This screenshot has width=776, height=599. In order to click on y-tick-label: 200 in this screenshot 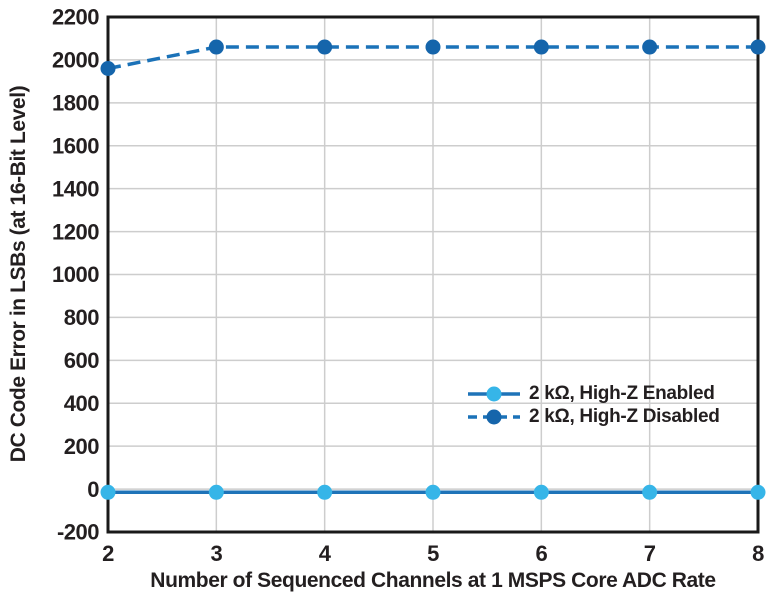, I will do `click(81, 446)`.